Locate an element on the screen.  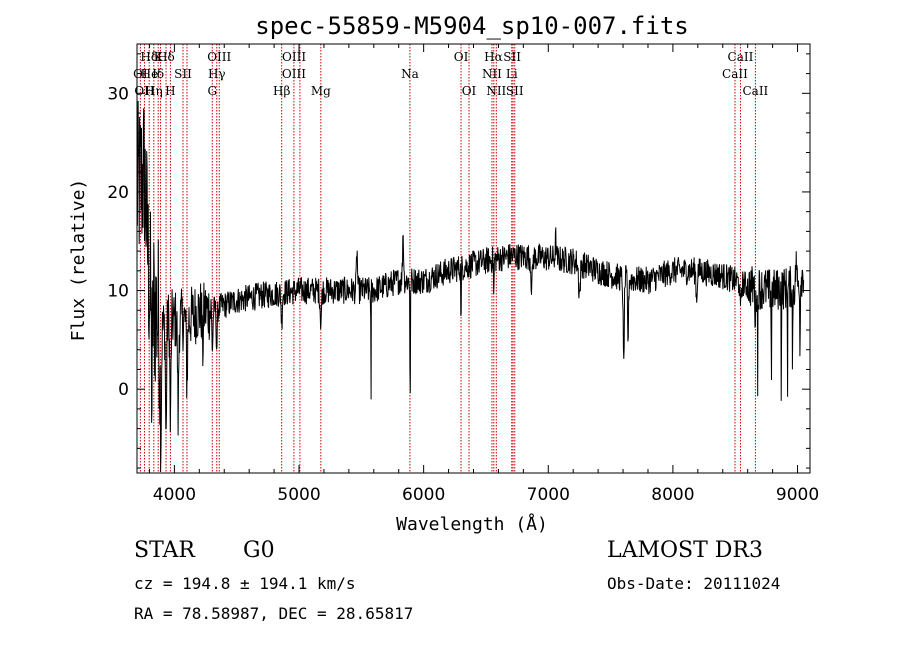
x-tick-label: 4000 is located at coordinates (174, 495).